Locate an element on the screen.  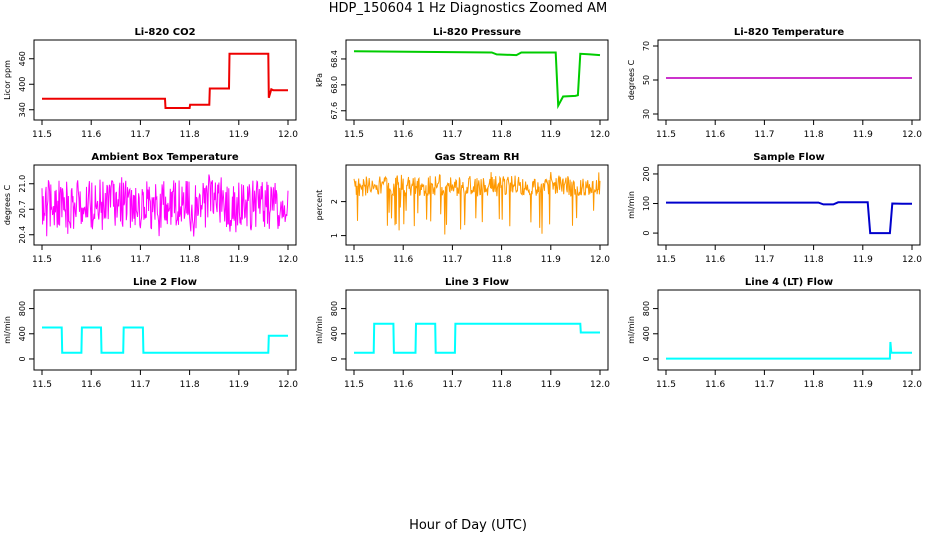
chart-title: Li-820 Temperature is located at coordinates (789, 32).